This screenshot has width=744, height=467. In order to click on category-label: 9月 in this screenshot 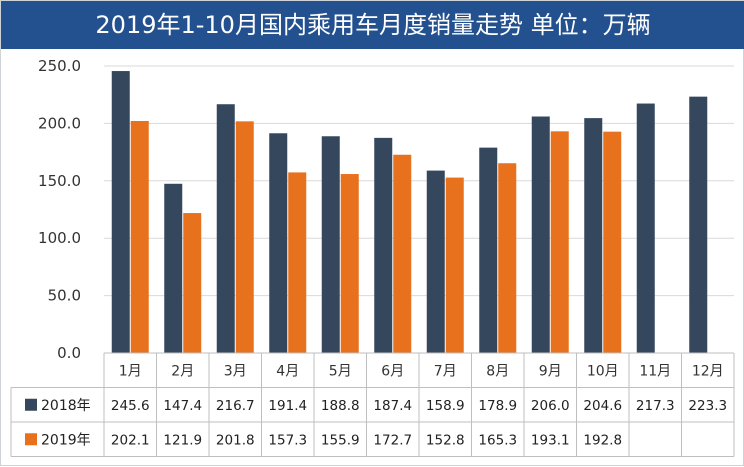, I will do `click(550, 371)`.